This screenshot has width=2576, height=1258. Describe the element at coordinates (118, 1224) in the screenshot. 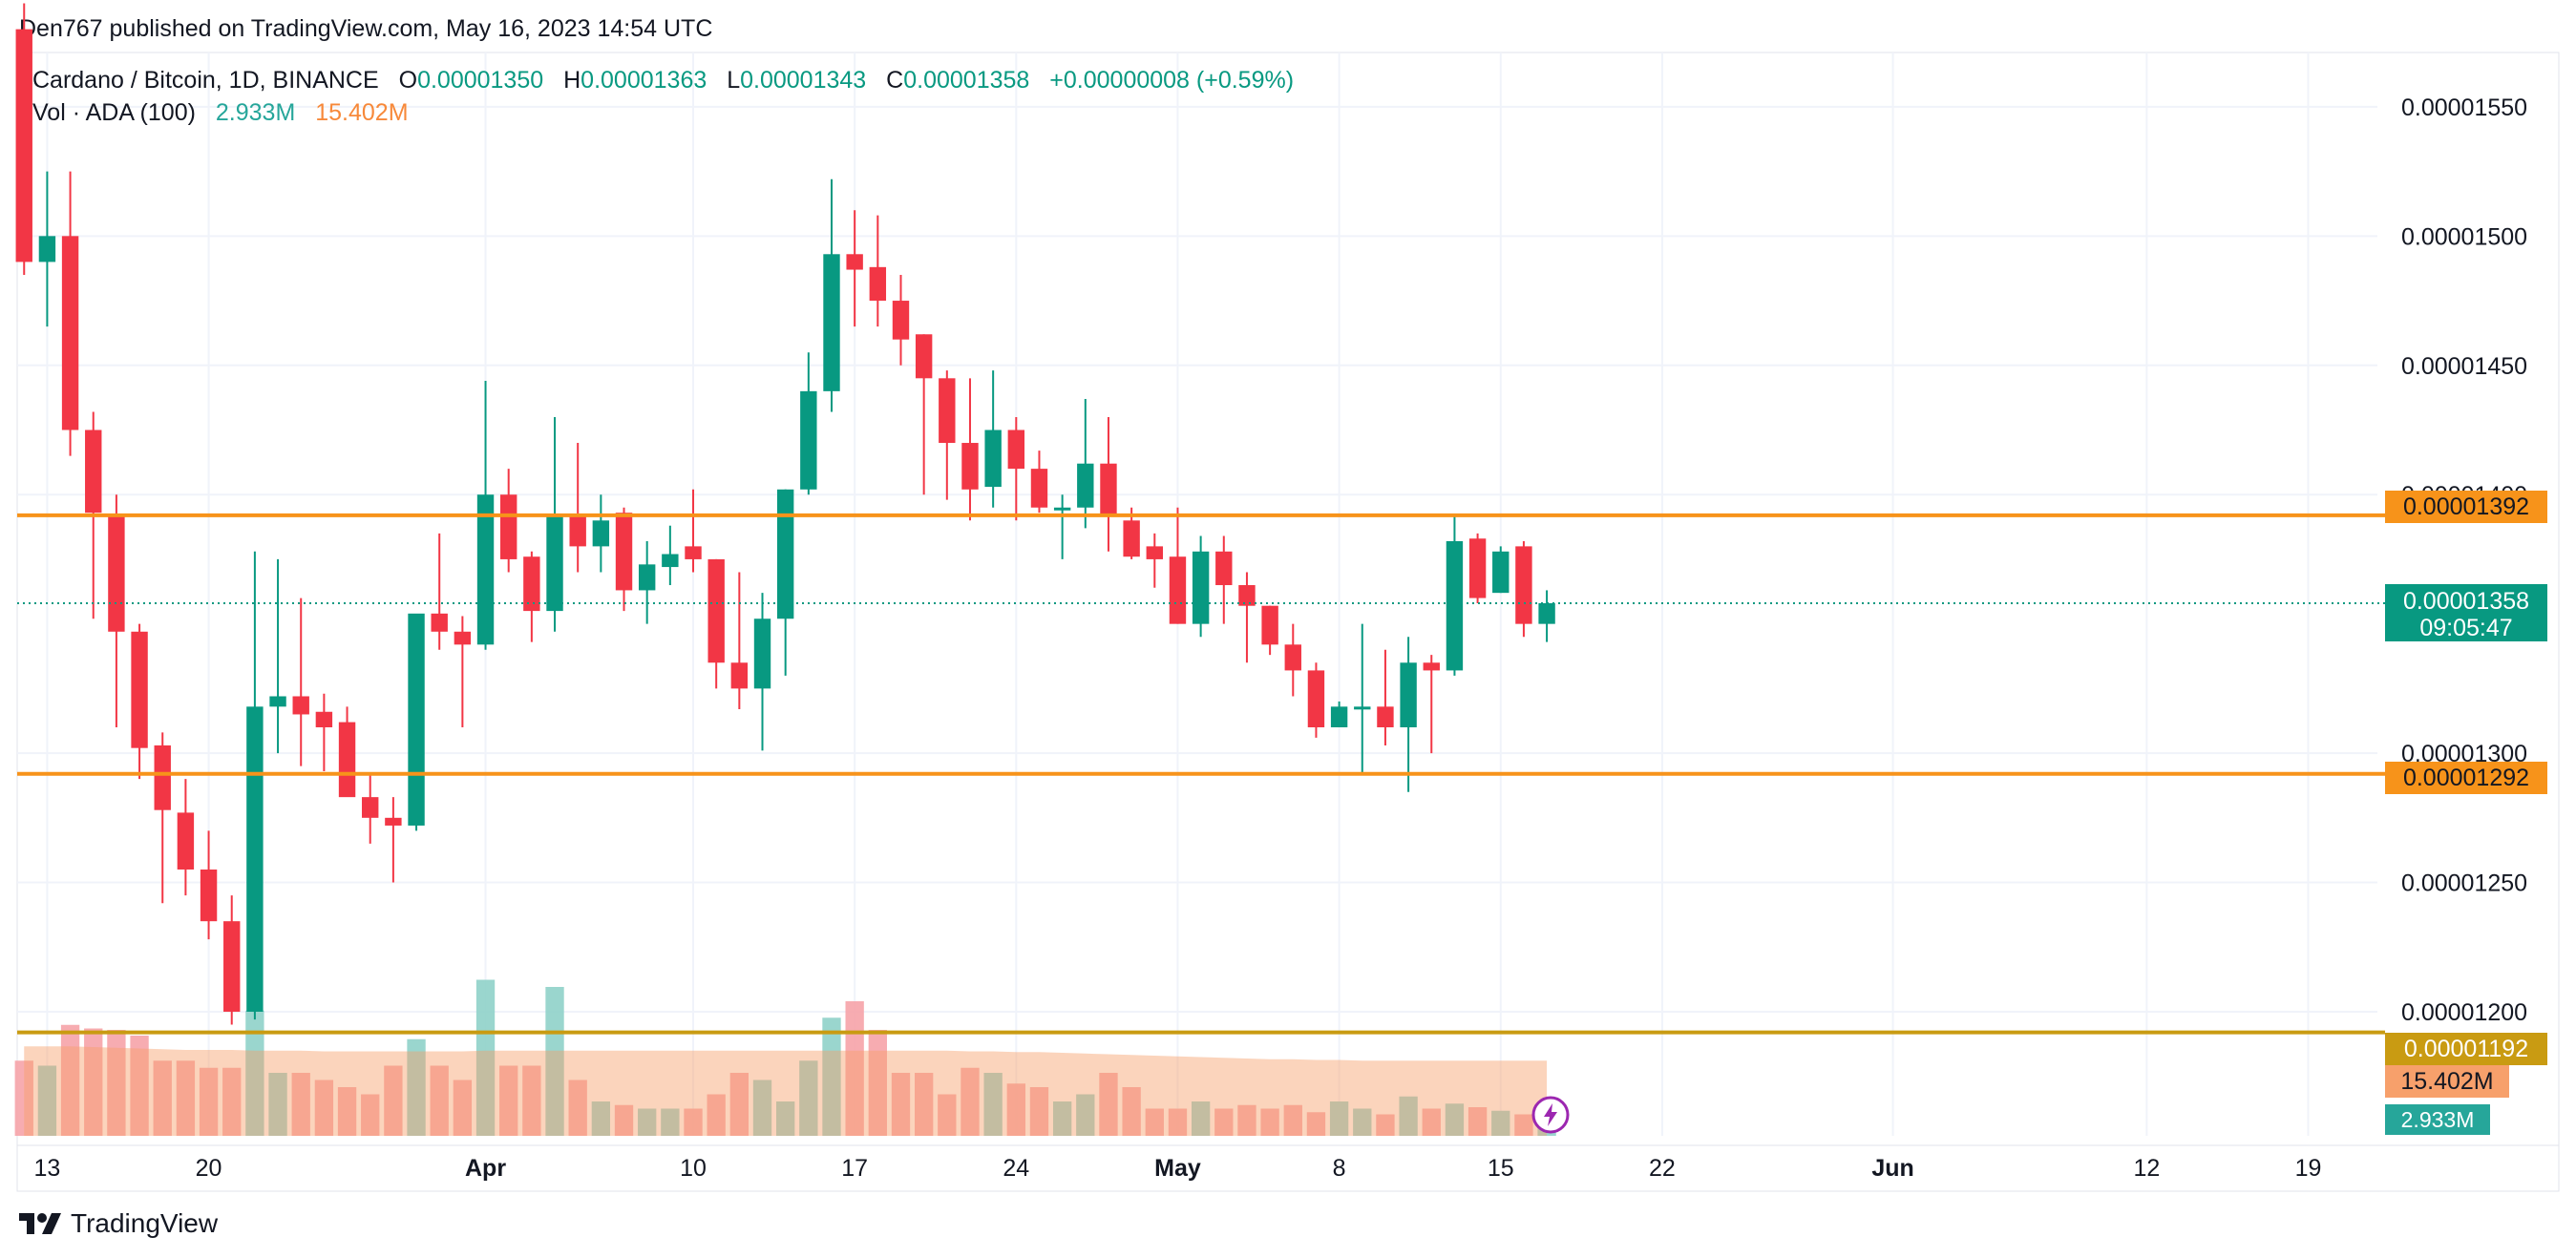

I see `tradingview-logo: TradingView` at that location.